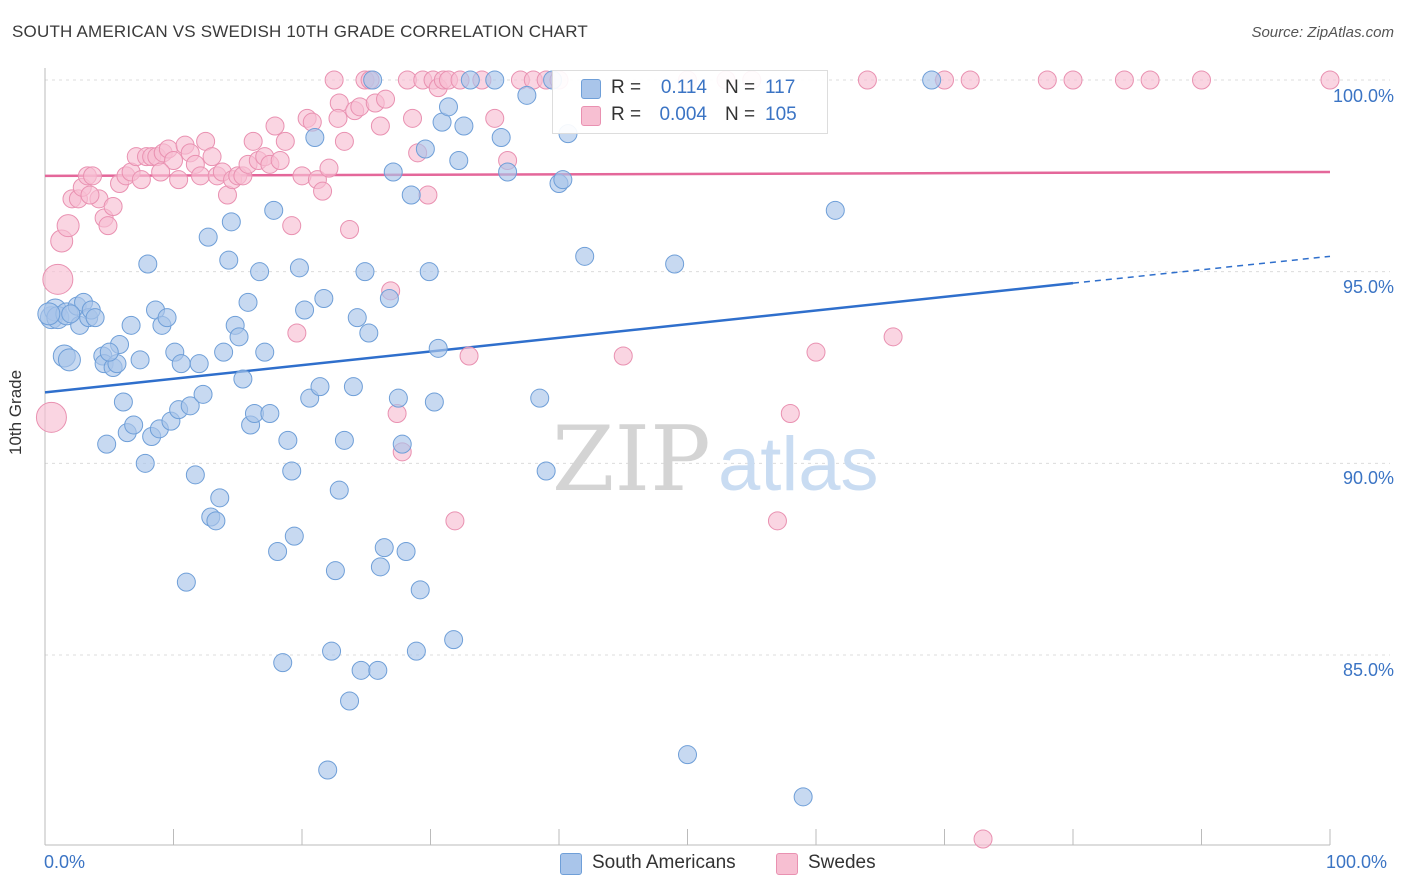  What do you see at coordinates (715, 459) in the screenshot?
I see `watermark: ZIP atlas` at bounding box center [715, 459].